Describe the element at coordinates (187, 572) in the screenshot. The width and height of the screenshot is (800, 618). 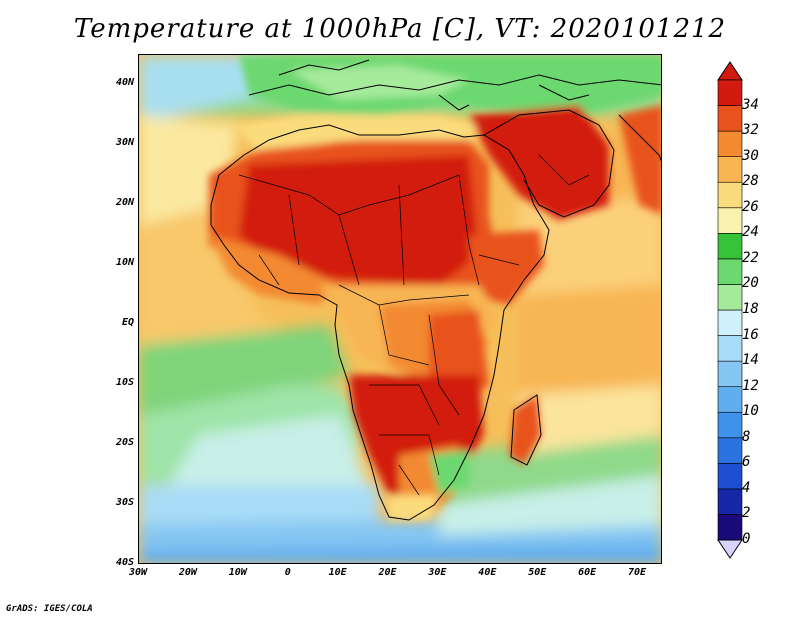
I see `lon-tick-label: 20W` at that location.